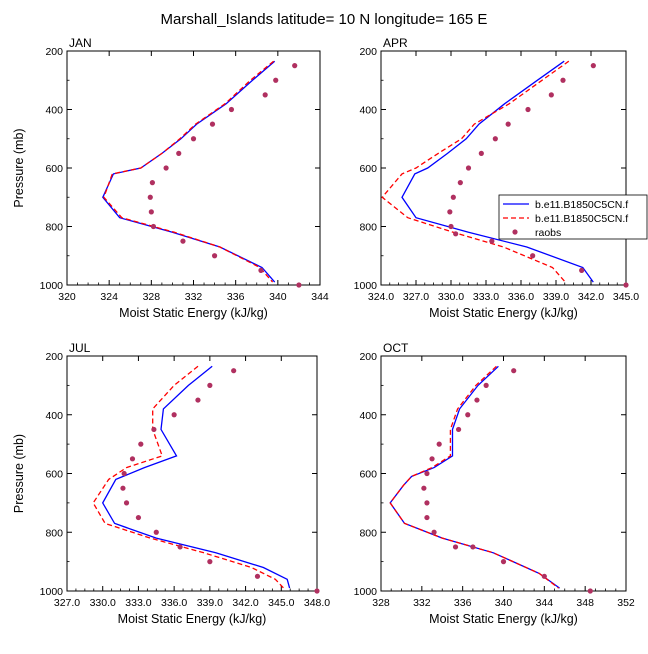 The width and height of the screenshot is (648, 654). I want to click on panel-title: APR, so click(395, 43).